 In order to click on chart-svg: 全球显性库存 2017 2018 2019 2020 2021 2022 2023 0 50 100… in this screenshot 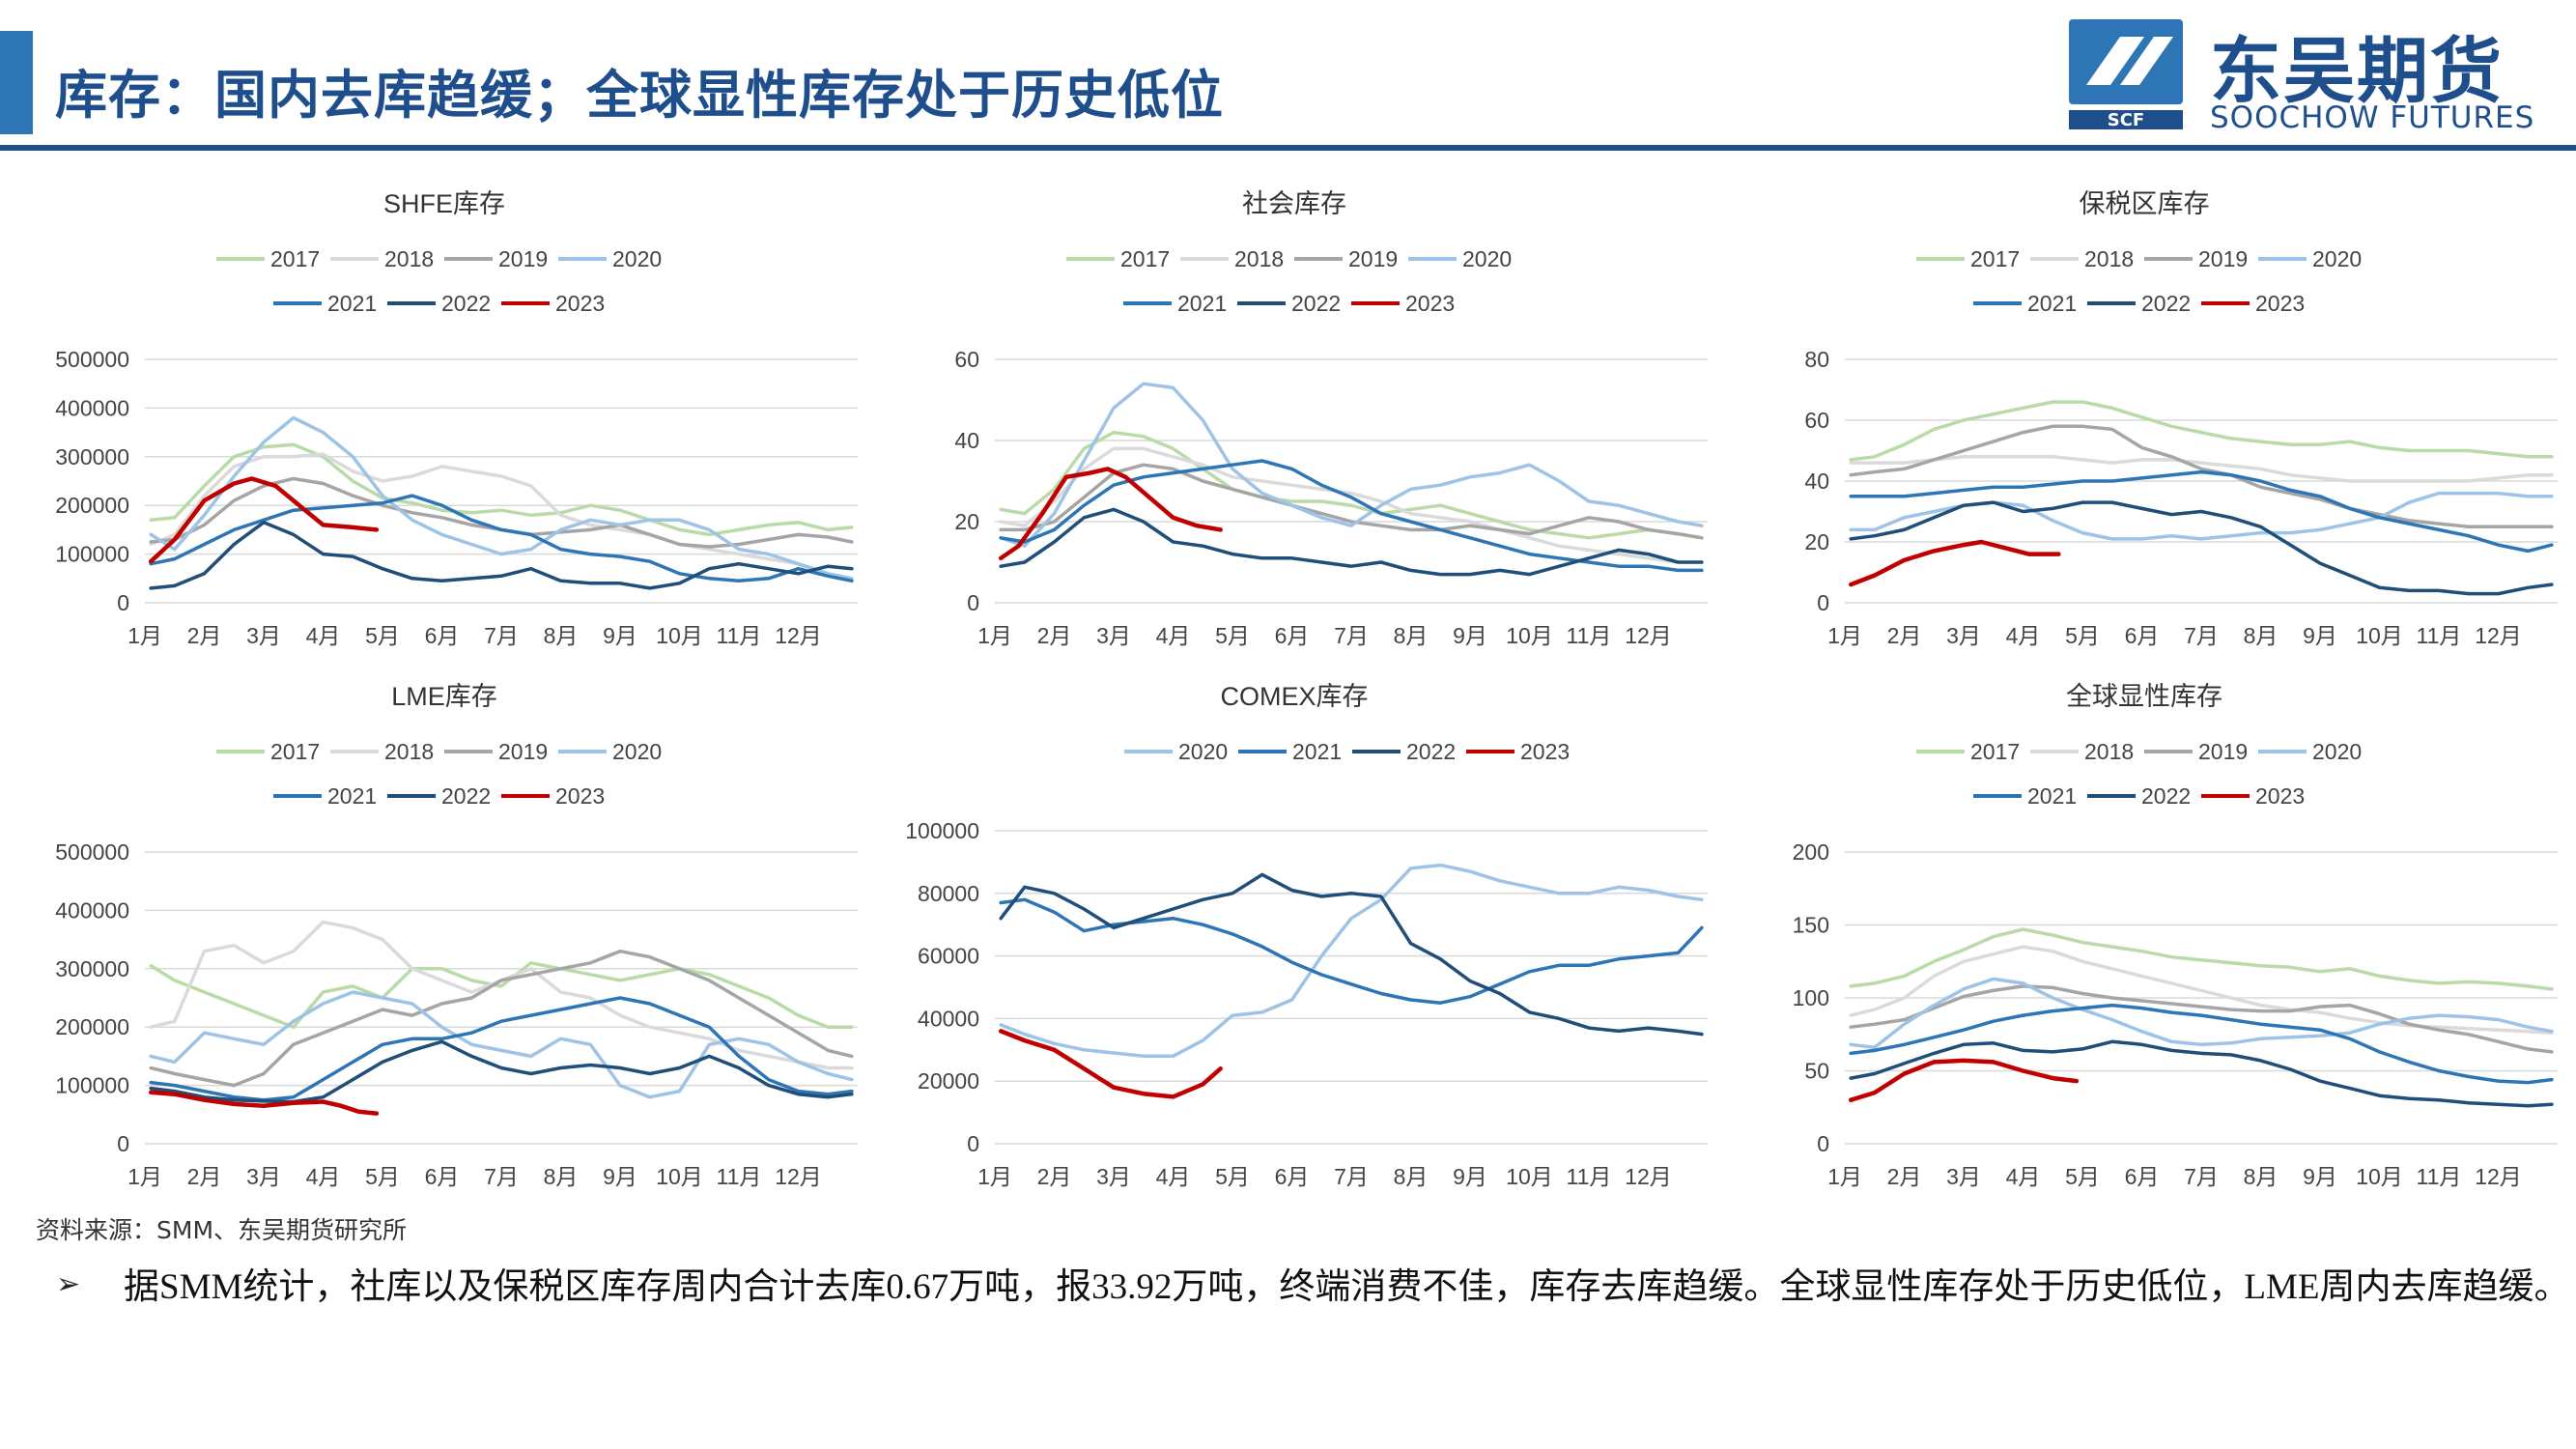, I will do `click(2175, 935)`.